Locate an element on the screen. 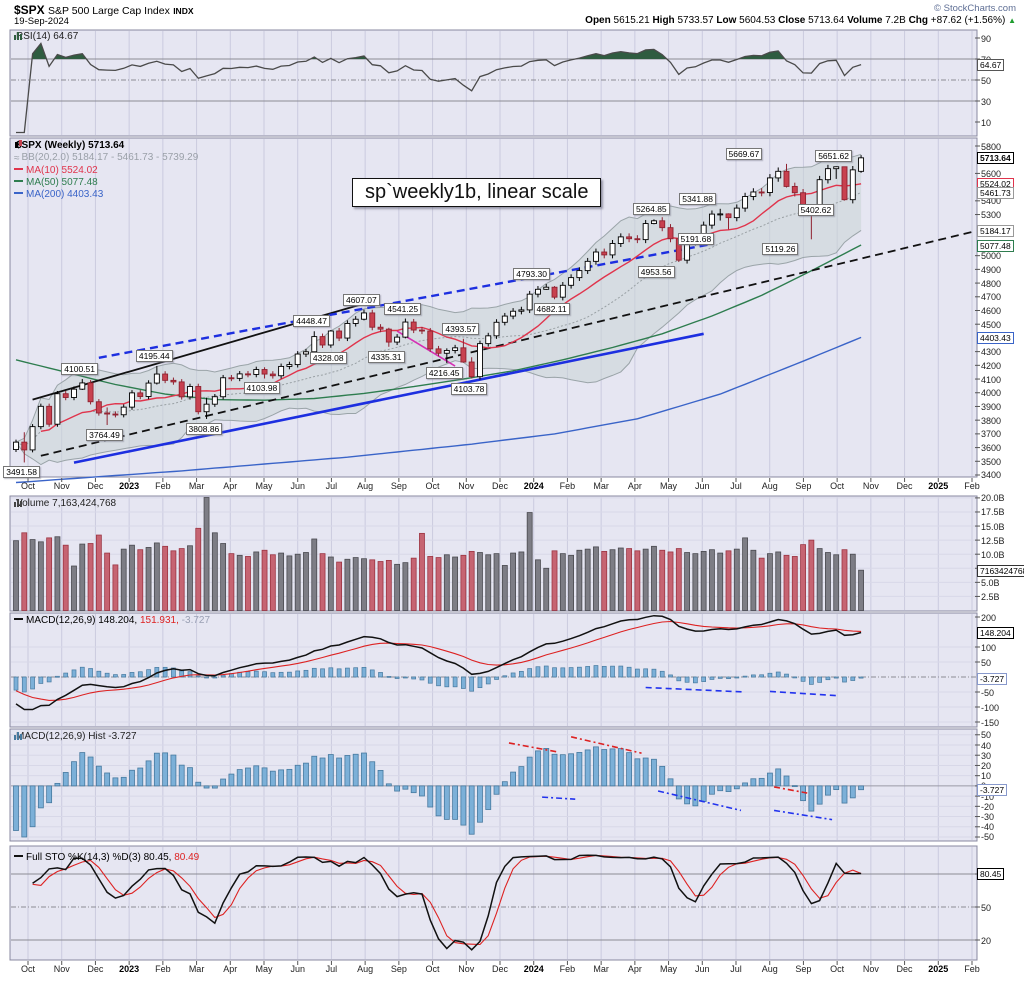  chart-date: 19-Sep-2024 is located at coordinates (41, 21).